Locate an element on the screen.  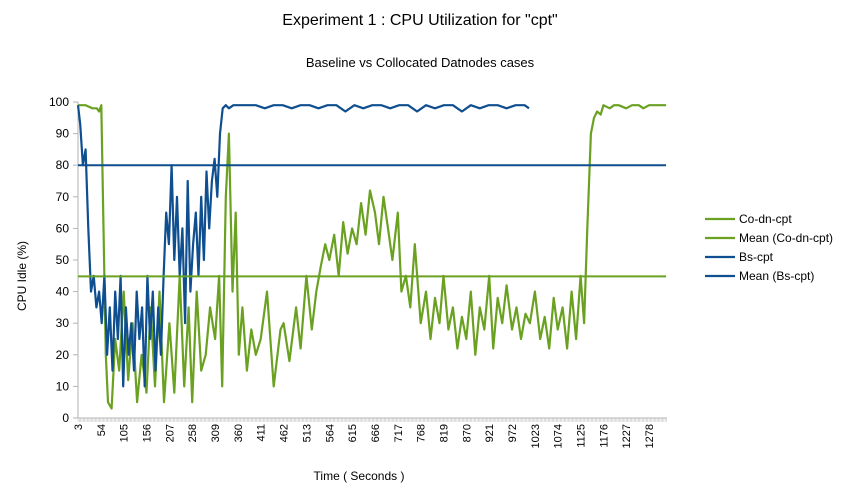
y-tick-label: 60 is located at coordinates (63, 228).